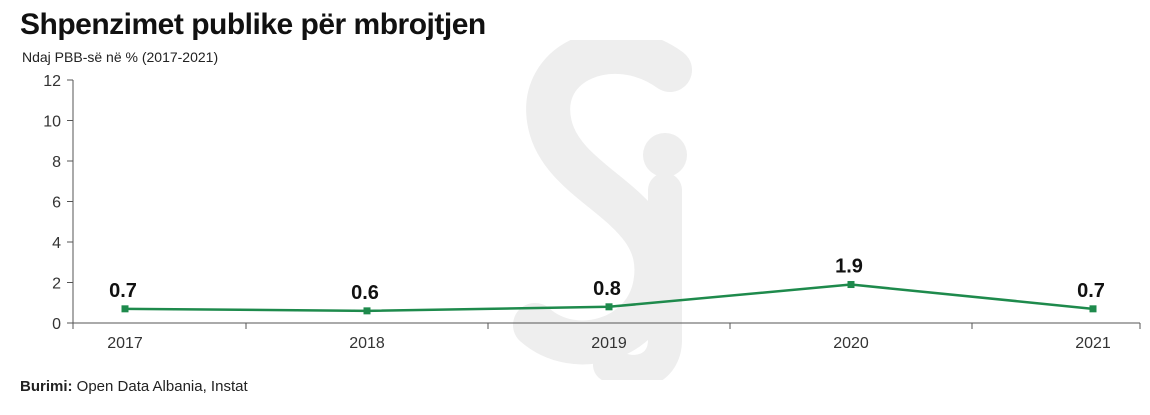 This screenshot has width=1150, height=415. Describe the element at coordinates (56, 284) in the screenshot. I see `y-tick-label: 2` at that location.